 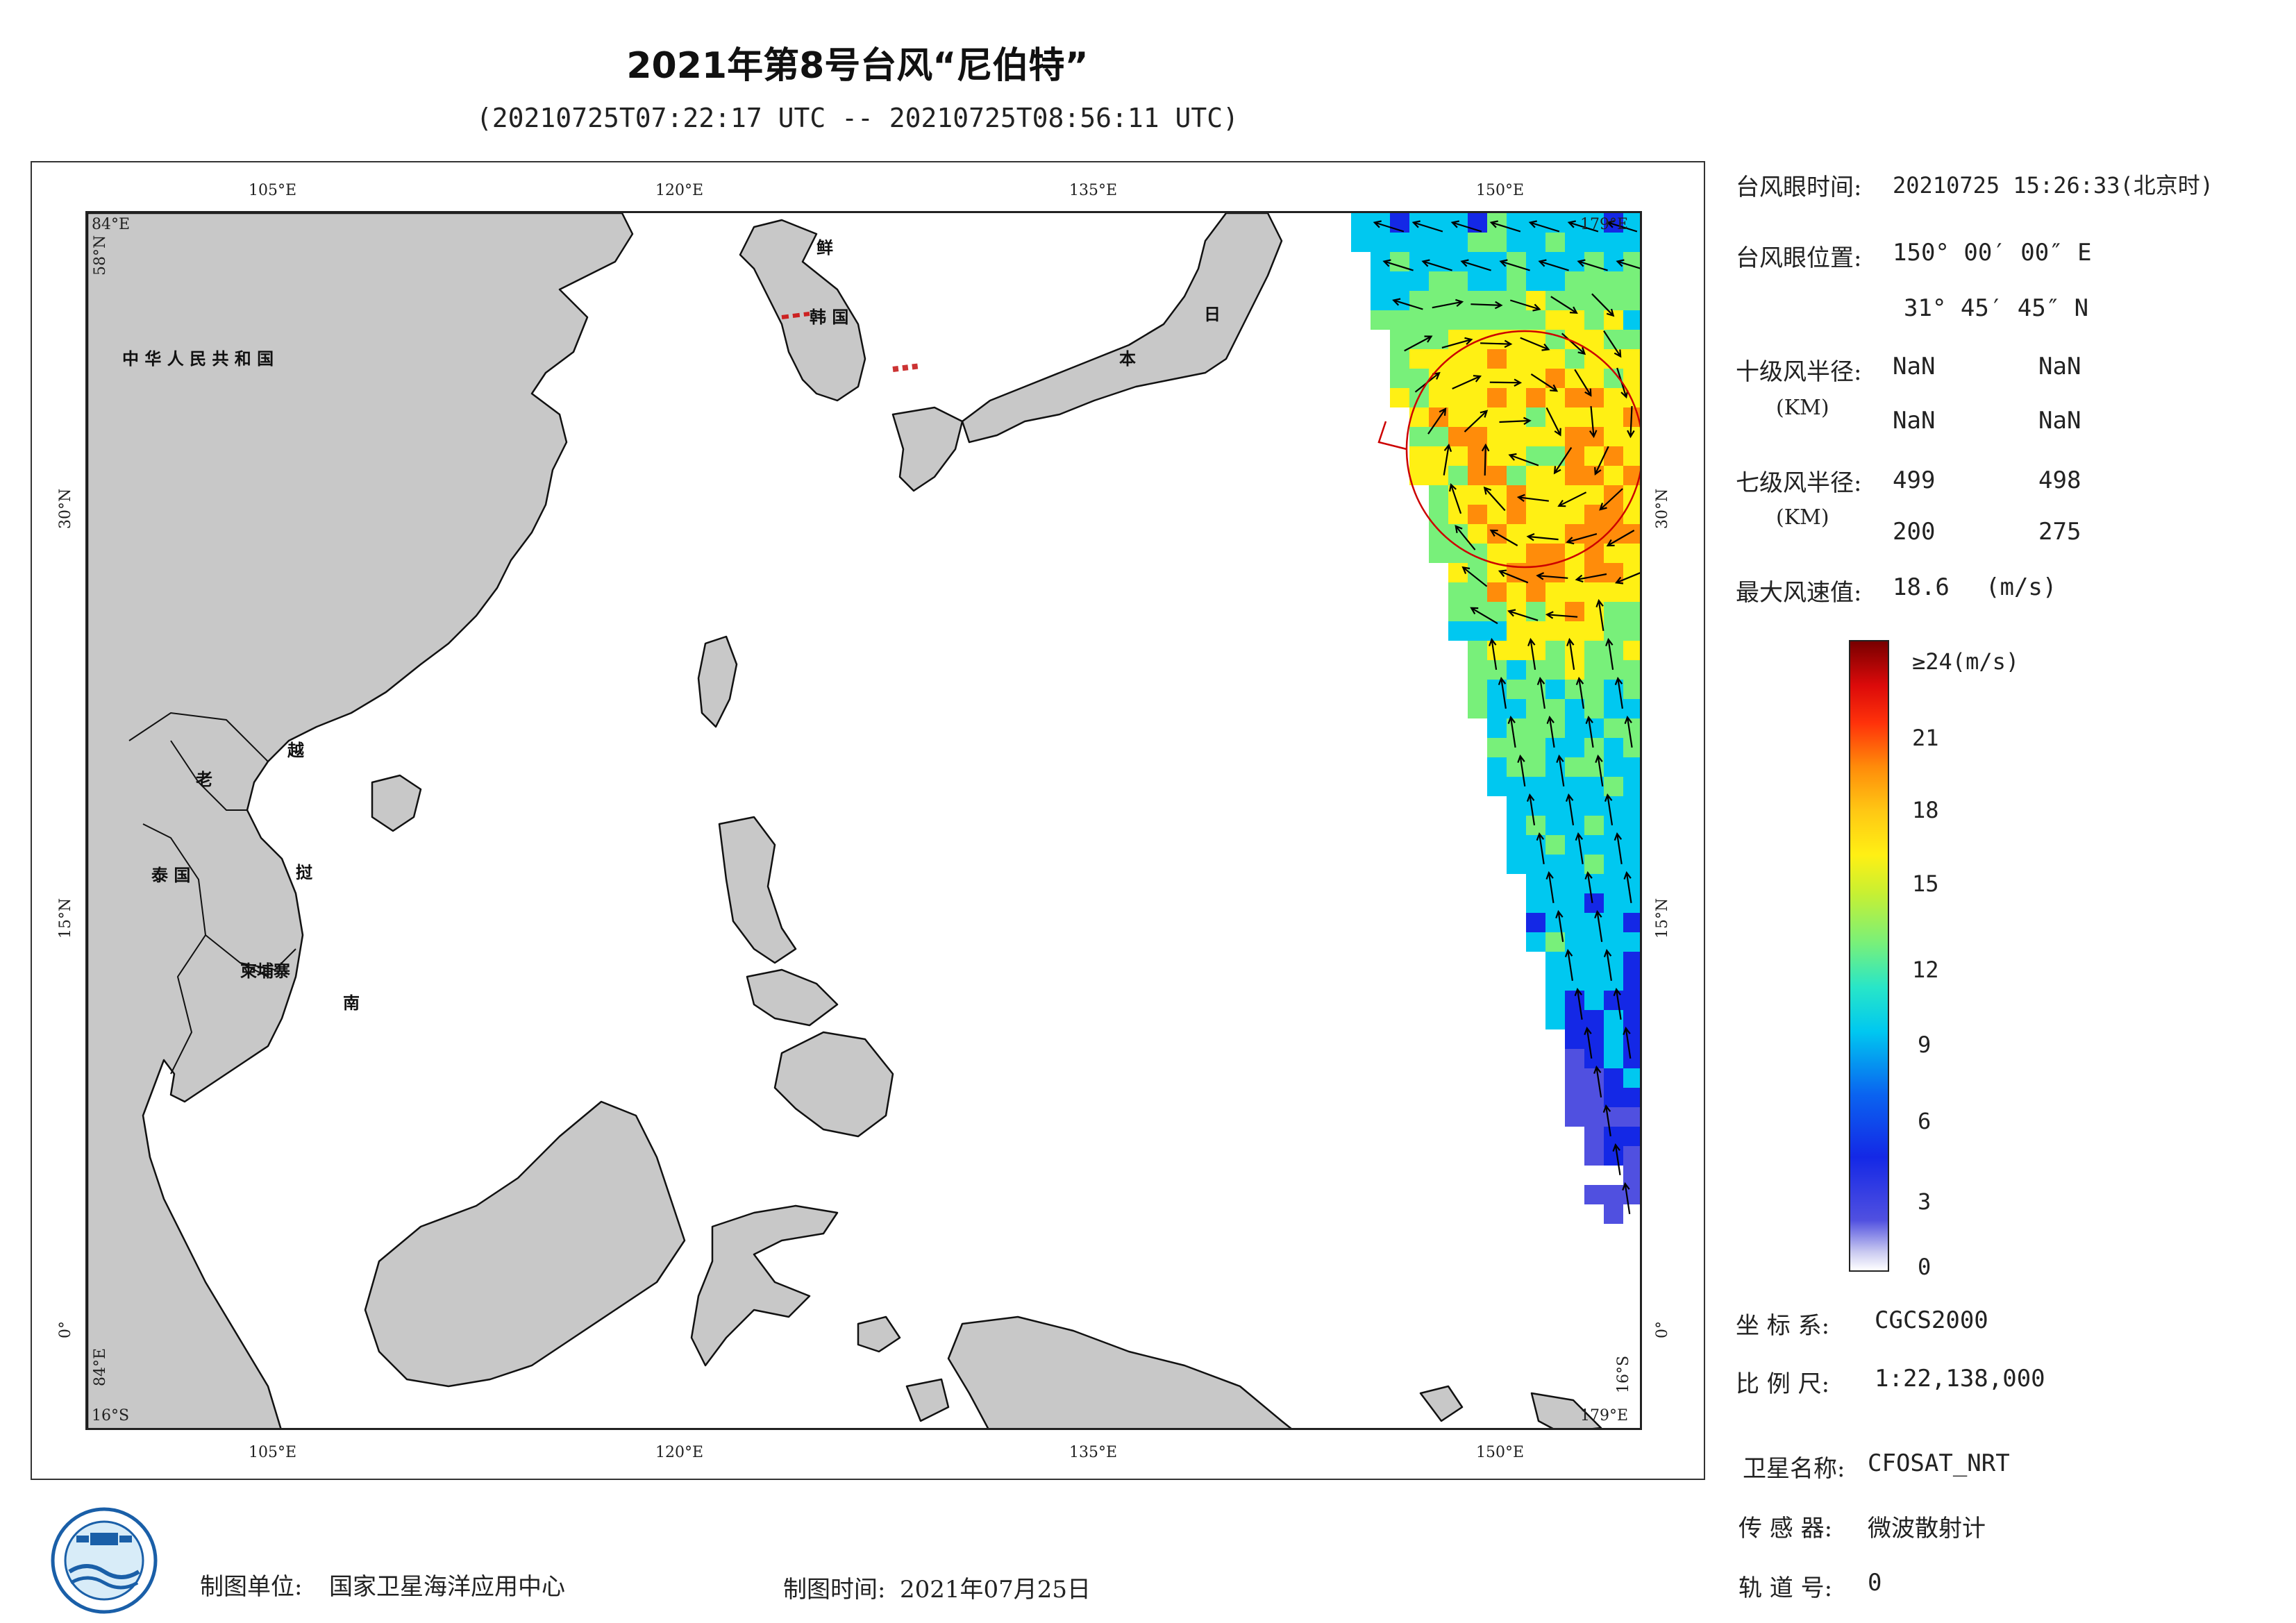 What do you see at coordinates (1794, 1469) in the screenshot?
I see `satellite-label: 卫星名称:` at bounding box center [1794, 1469].